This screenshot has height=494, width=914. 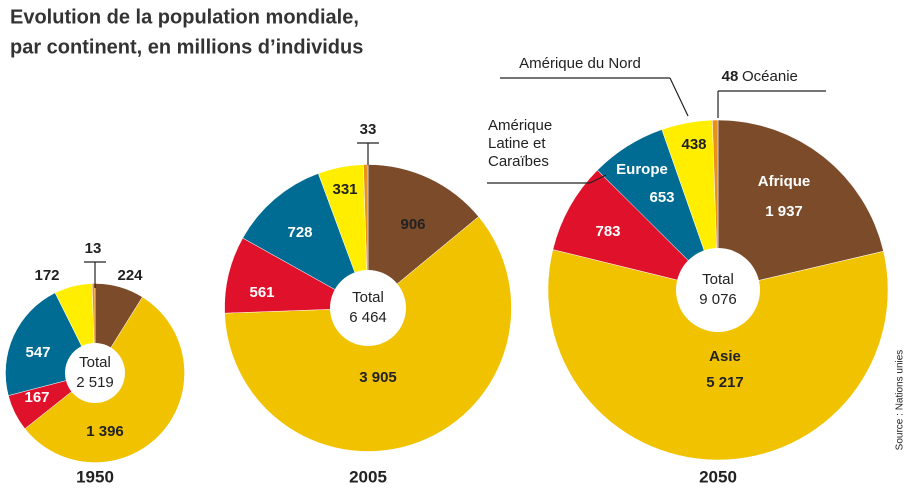 I want to click on value-label: 438, so click(x=693, y=144).